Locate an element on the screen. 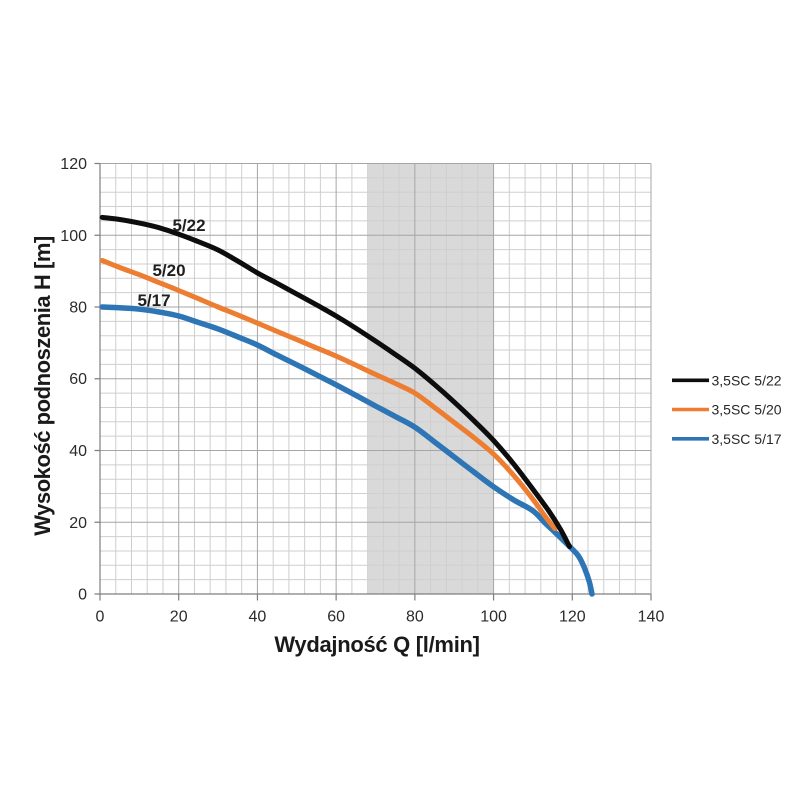  svg-text: 140 is located at coordinates (651, 617).